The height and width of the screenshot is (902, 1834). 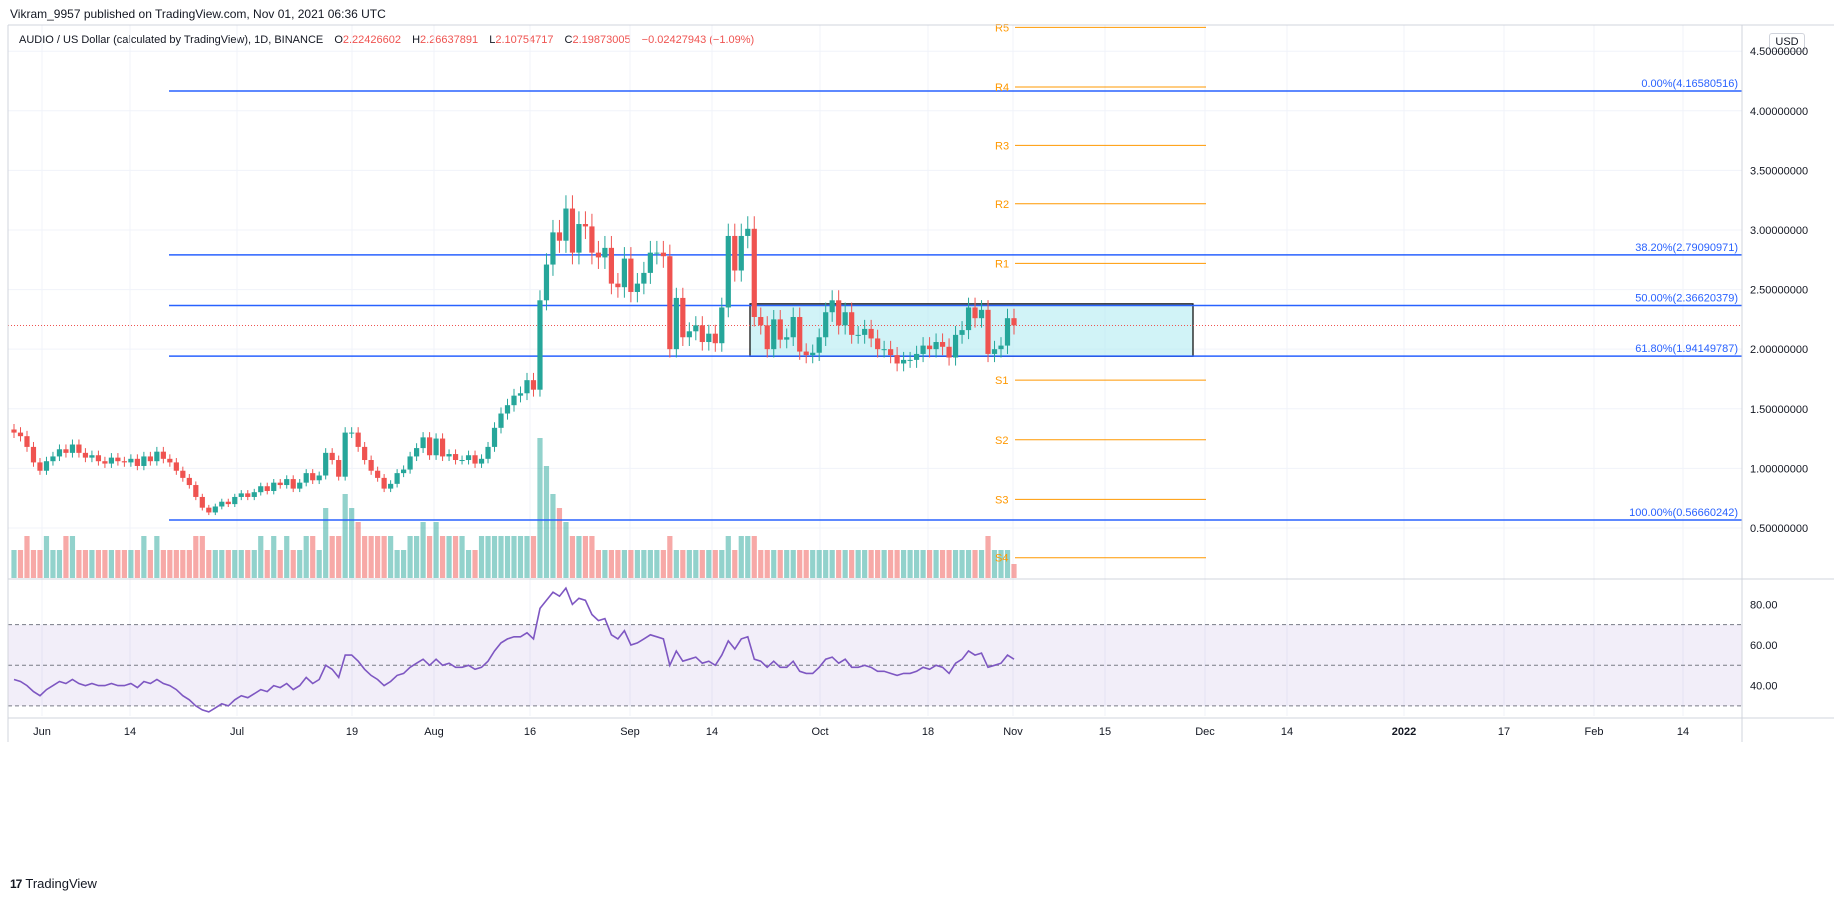 What do you see at coordinates (1001, 381) in the screenshot?
I see `pivot-label: S1` at bounding box center [1001, 381].